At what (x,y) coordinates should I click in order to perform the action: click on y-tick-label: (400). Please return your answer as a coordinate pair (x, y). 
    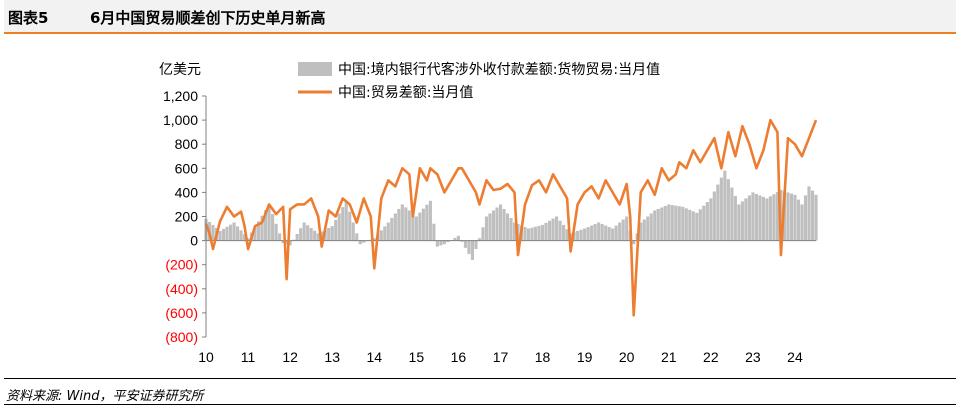
    Looking at the image, I should click on (181, 289).